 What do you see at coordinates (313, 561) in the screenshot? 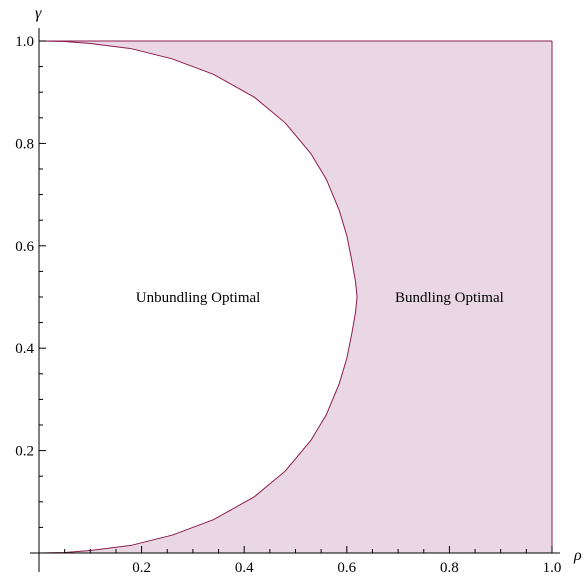
I see `x-ticks: 0.2 0.4 0.6 0.8 1.0` at bounding box center [313, 561].